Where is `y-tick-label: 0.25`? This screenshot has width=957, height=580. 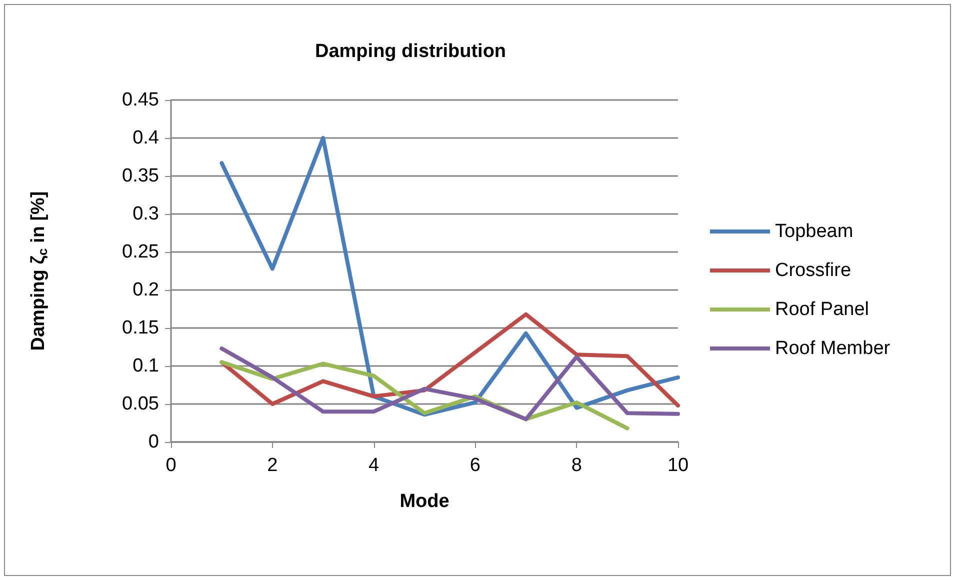
y-tick-label: 0.25 is located at coordinates (140, 252).